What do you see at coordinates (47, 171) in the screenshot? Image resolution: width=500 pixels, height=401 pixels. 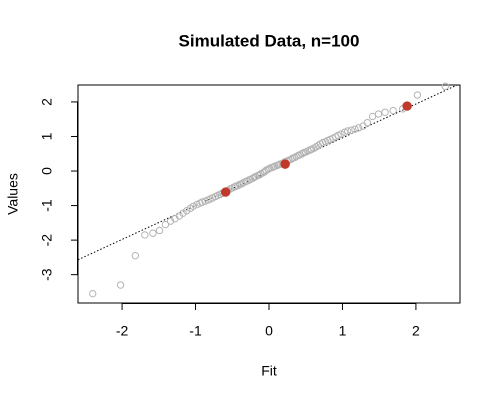 I see `y-tick-label: 0` at bounding box center [47, 171].